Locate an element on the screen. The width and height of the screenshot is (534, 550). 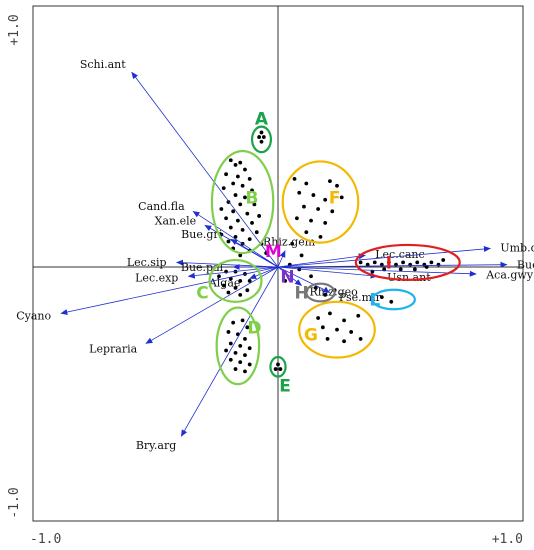
group-ellipse-a is located at coordinates (261, 139).